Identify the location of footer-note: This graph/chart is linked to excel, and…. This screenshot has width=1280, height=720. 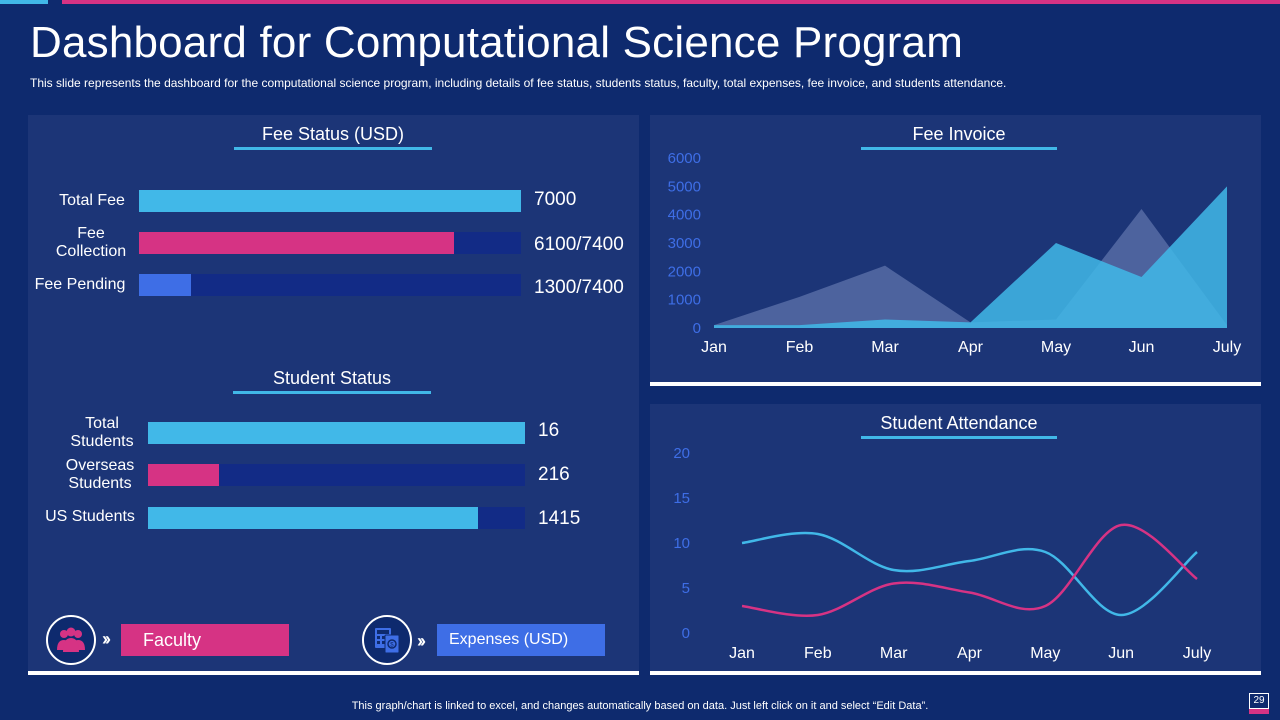
(640, 706).